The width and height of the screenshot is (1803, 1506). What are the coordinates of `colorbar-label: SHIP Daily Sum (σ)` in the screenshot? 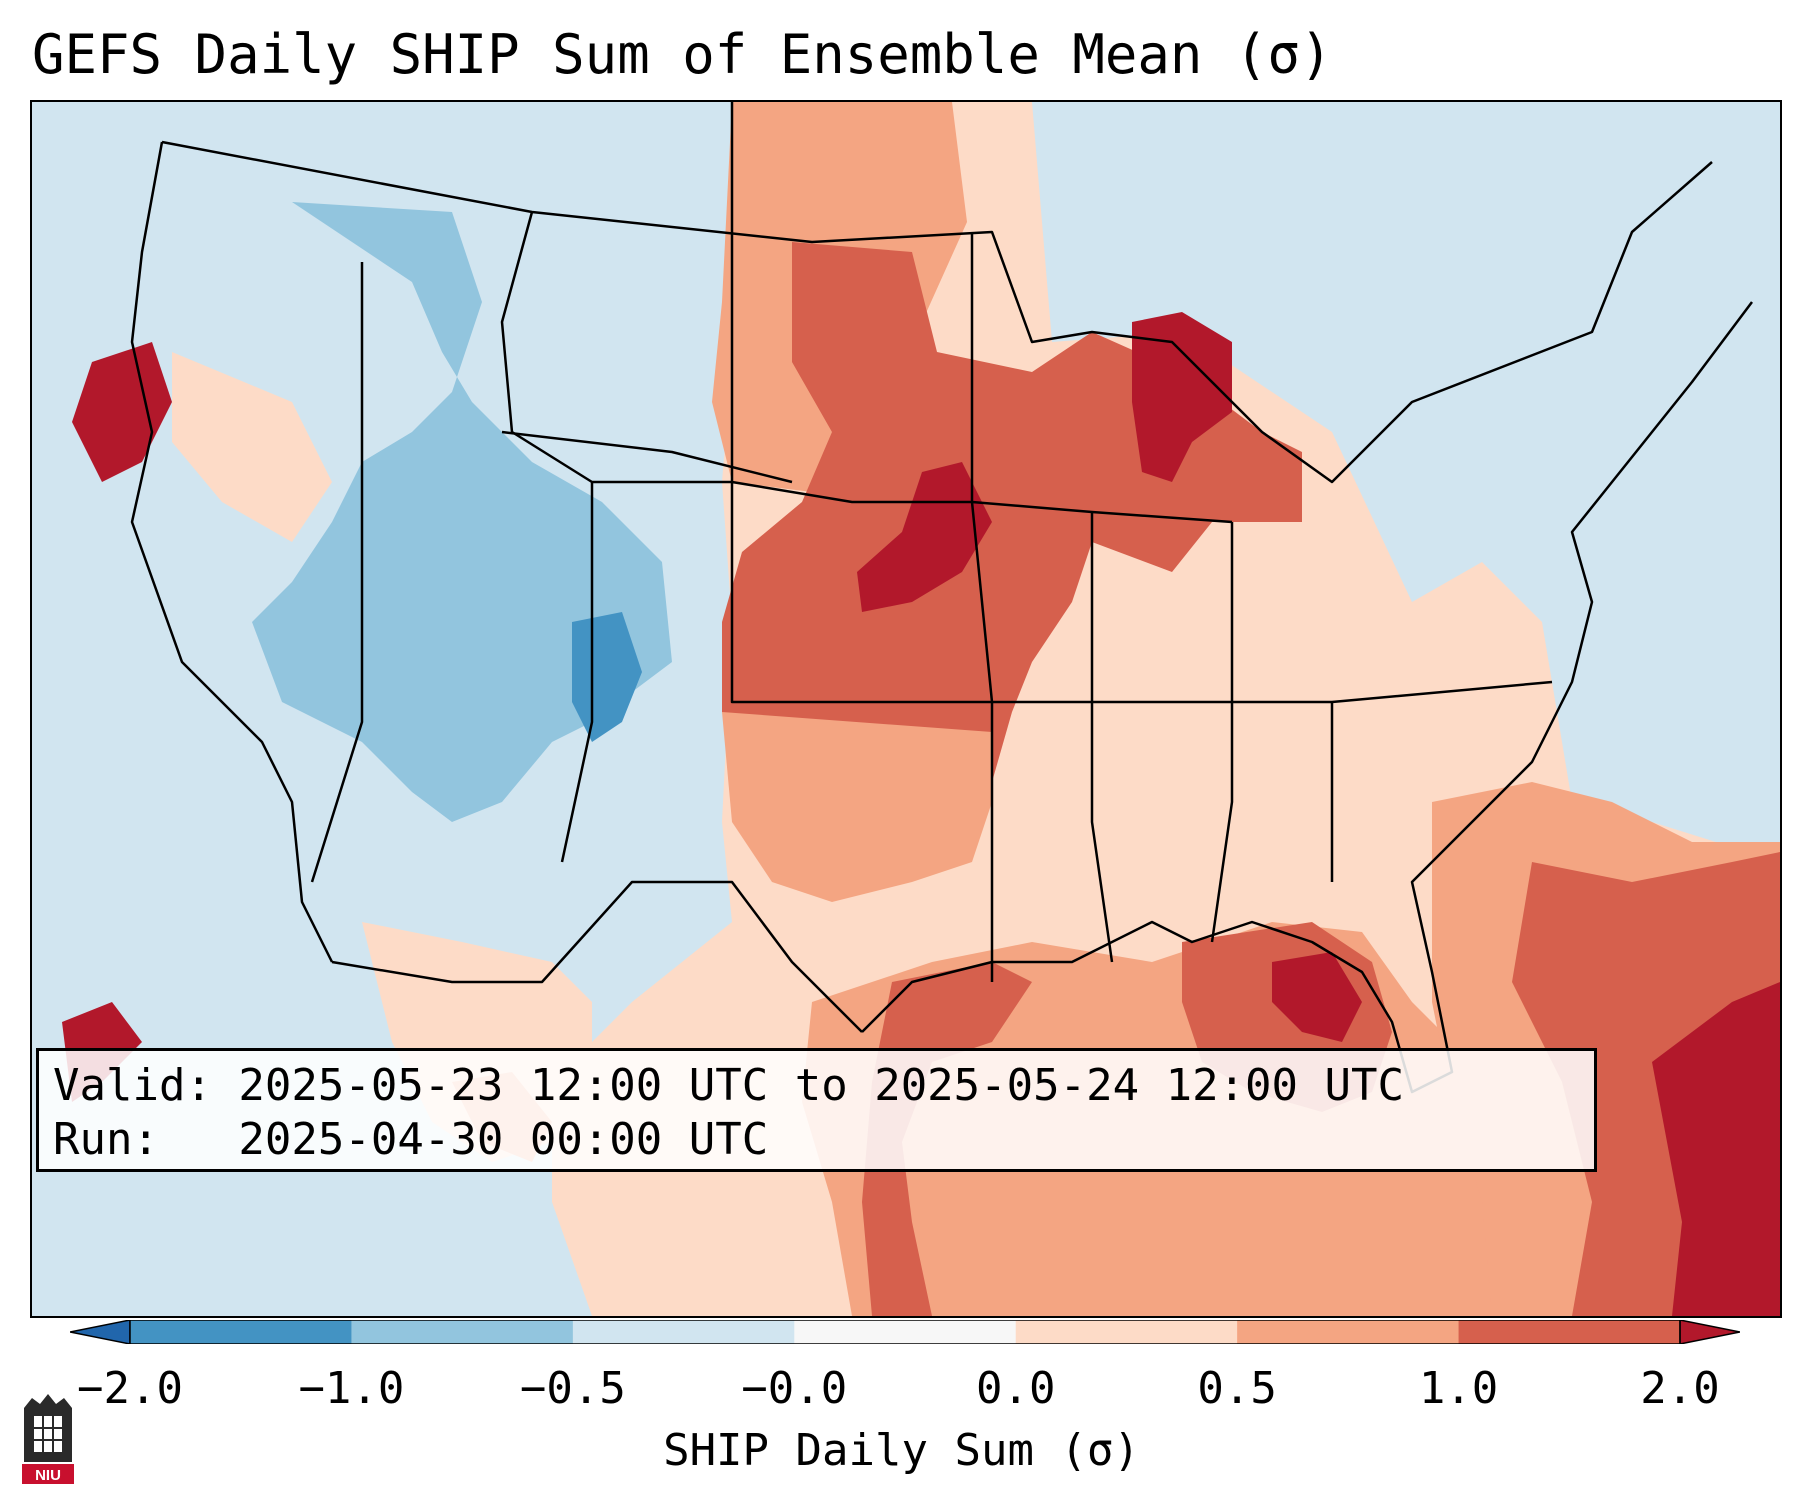 It's located at (901, 1450).